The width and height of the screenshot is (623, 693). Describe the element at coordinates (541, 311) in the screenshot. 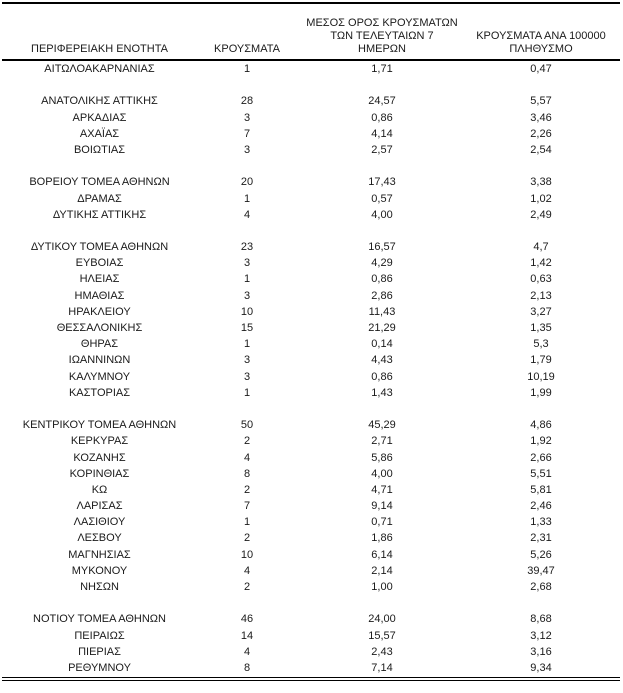

I see `per100k-cell: 3,27` at that location.